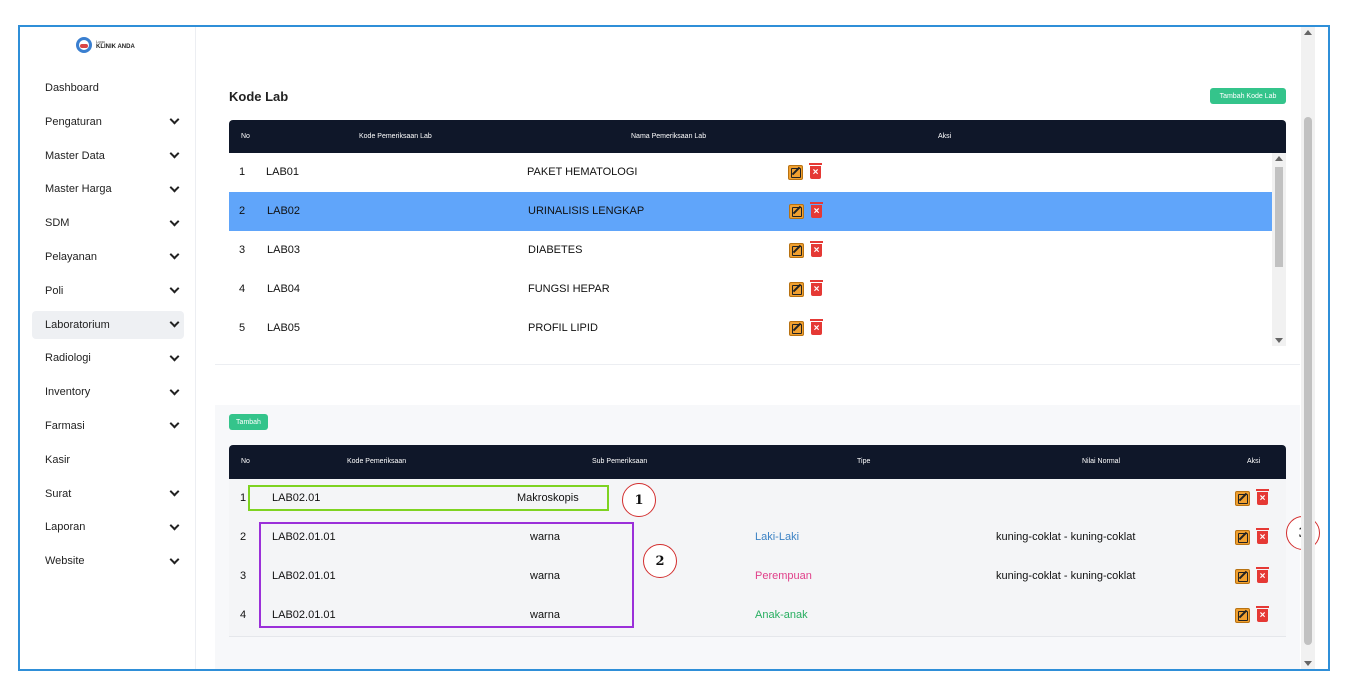 The height and width of the screenshot is (696, 1350). I want to click on table-row-selected: 2 LAB02 URINALISIS LENGKAP, so click(750, 211).